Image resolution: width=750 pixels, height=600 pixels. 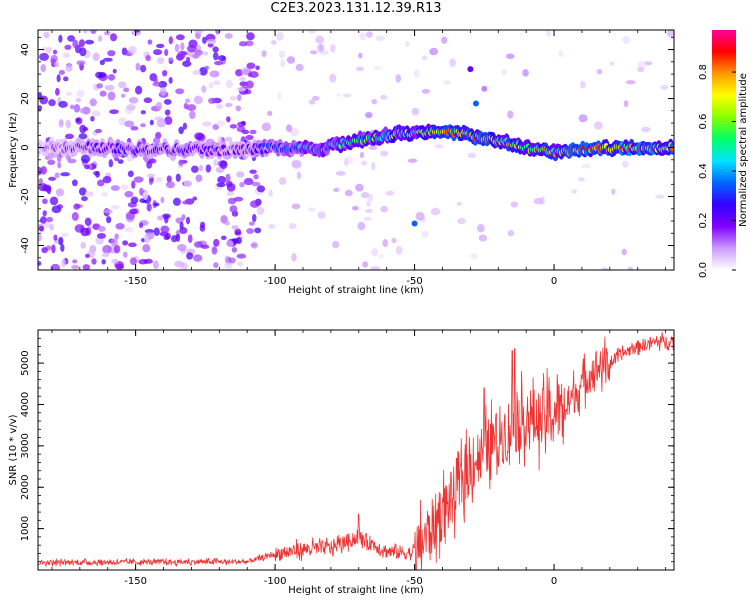 I want to click on colorbar-tick-label: 0.4, so click(x=703, y=171).